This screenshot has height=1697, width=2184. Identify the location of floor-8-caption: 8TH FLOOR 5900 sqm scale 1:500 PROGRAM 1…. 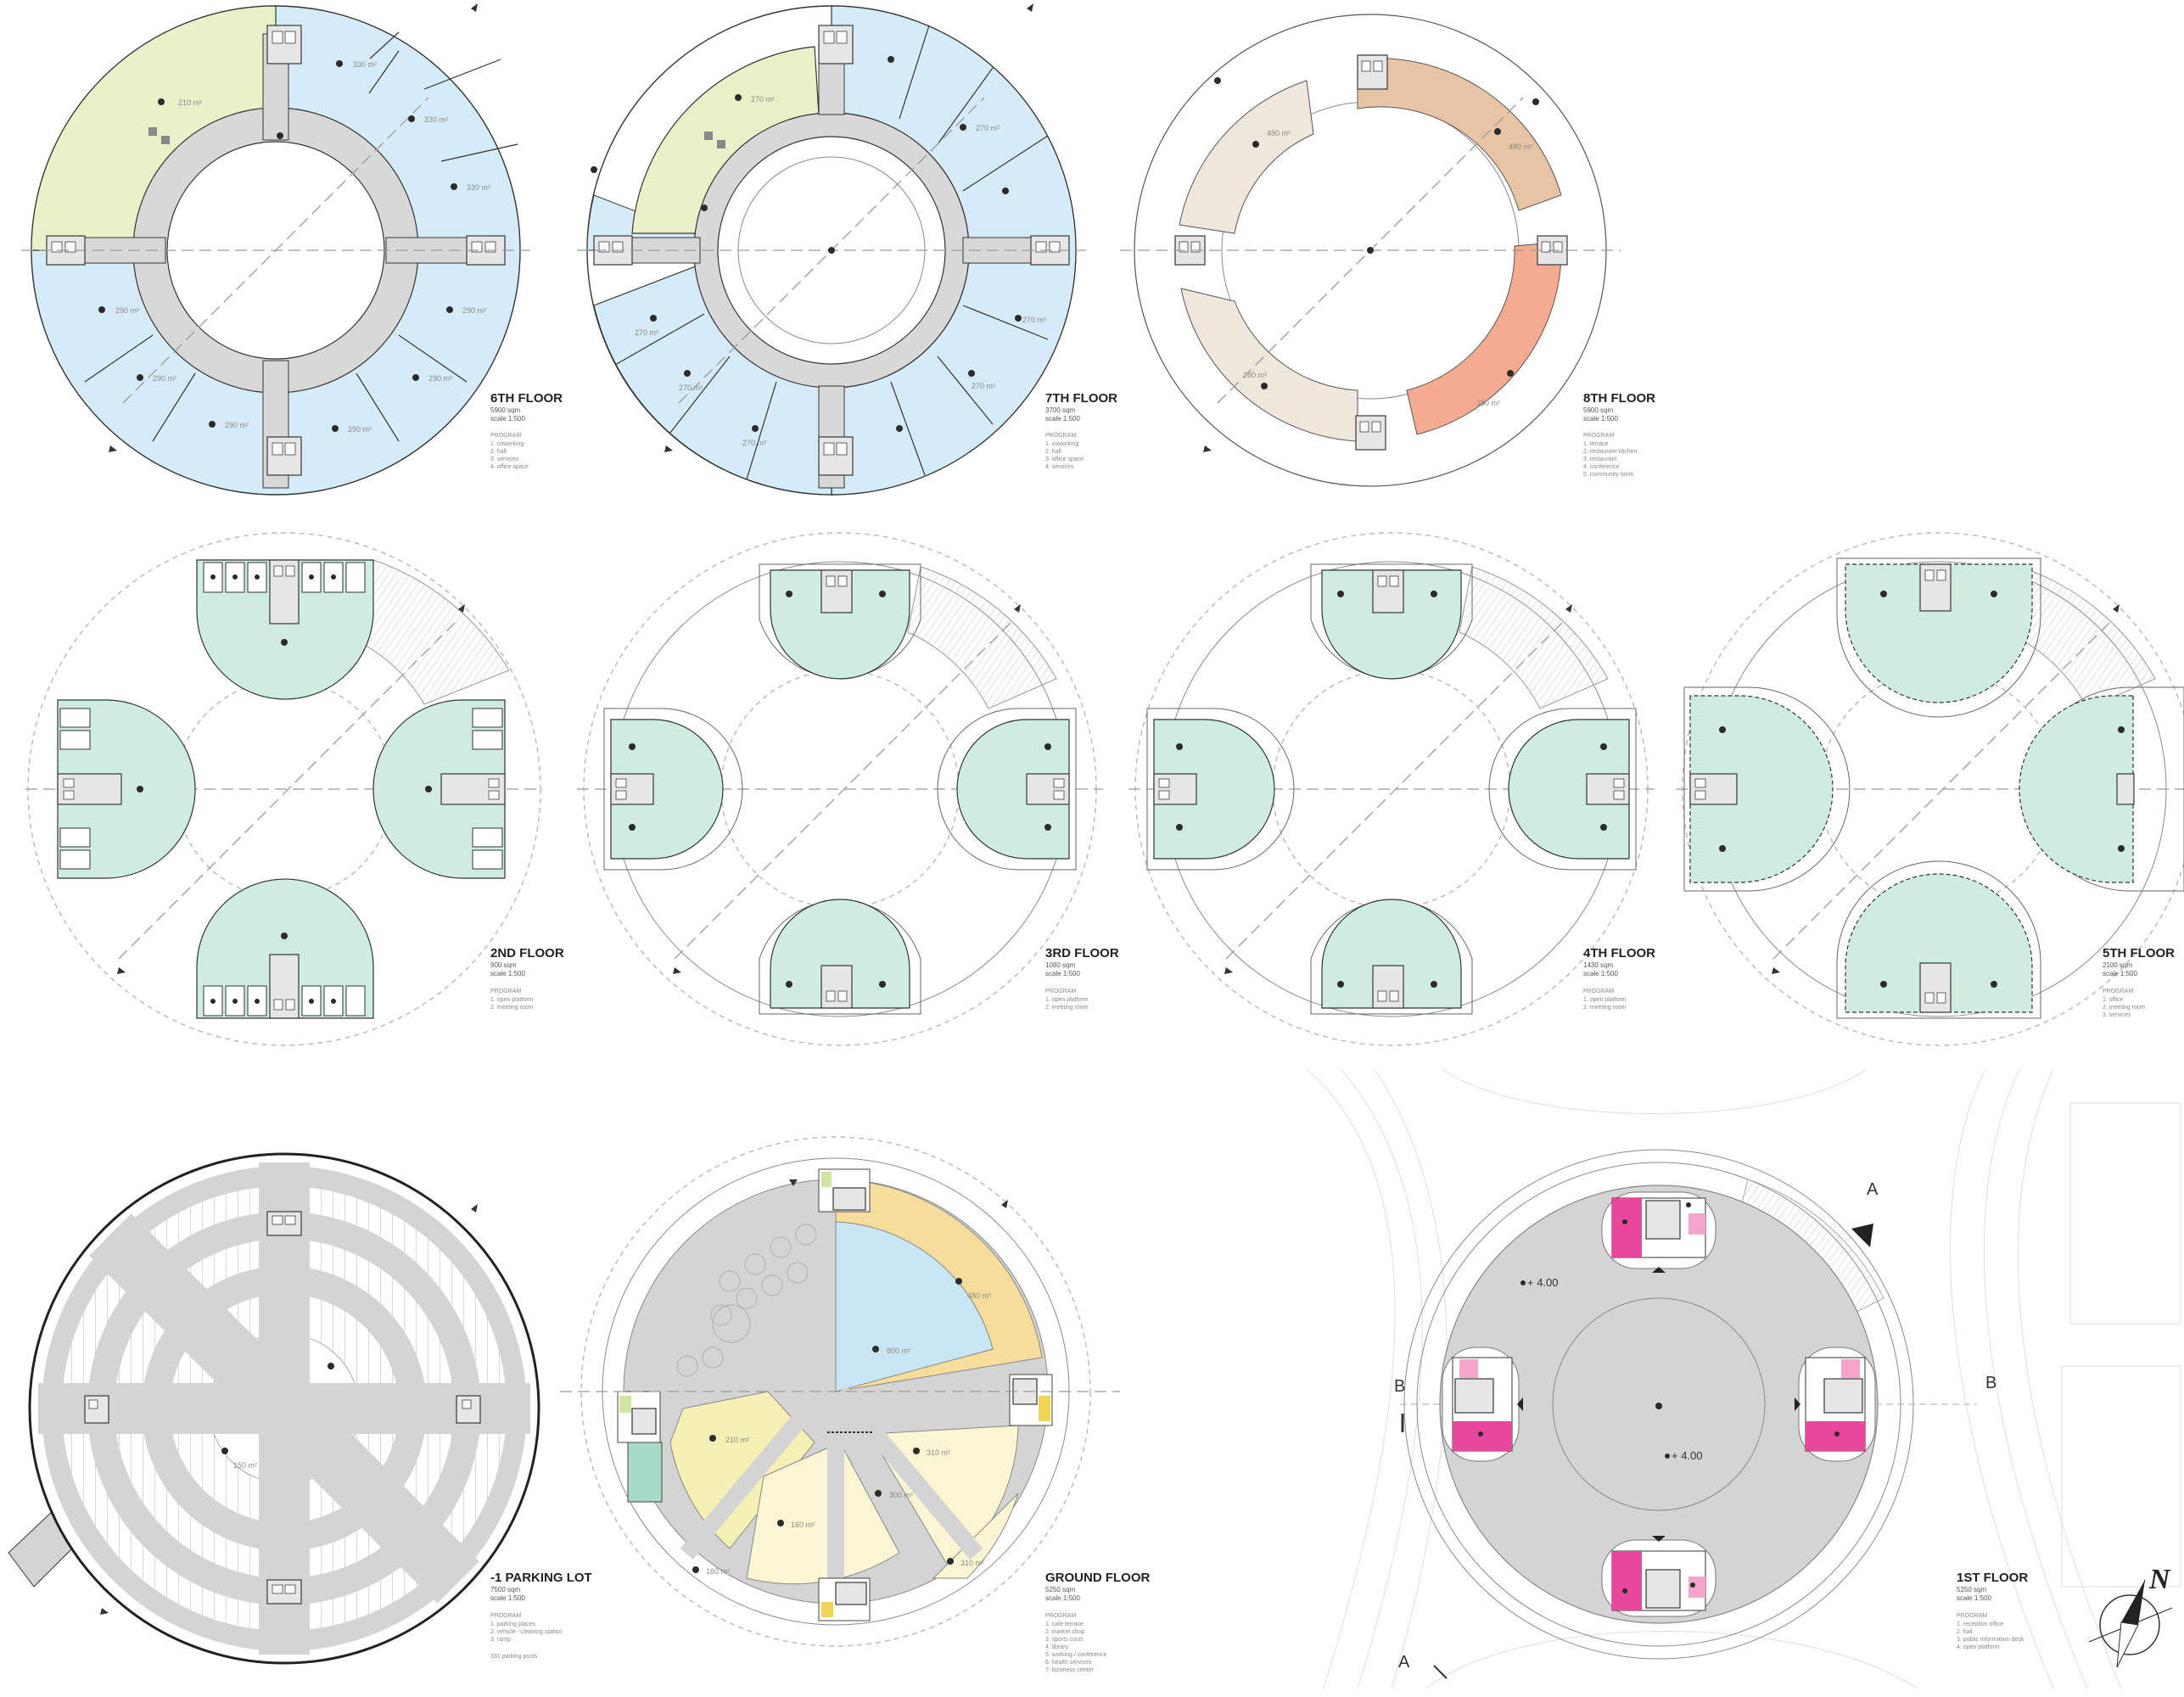
(1619, 434).